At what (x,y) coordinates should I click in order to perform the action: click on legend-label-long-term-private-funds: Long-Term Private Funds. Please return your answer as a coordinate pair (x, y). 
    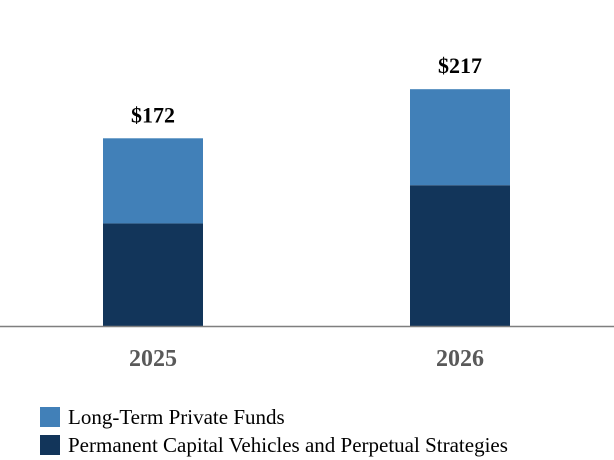
    Looking at the image, I should click on (176, 416).